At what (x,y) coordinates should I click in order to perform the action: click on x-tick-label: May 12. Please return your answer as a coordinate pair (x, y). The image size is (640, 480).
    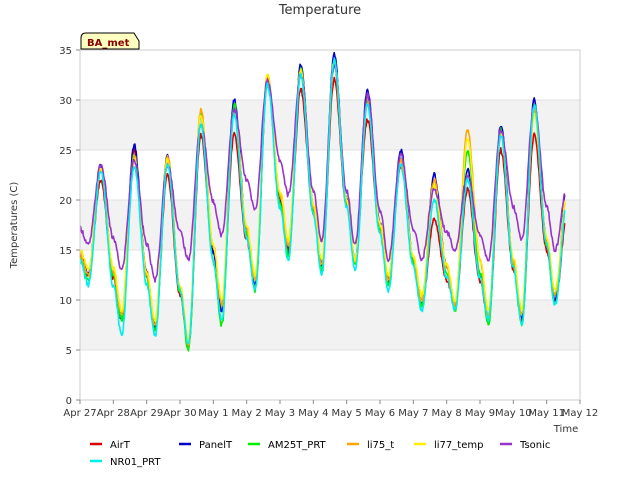
    Looking at the image, I should click on (580, 413).